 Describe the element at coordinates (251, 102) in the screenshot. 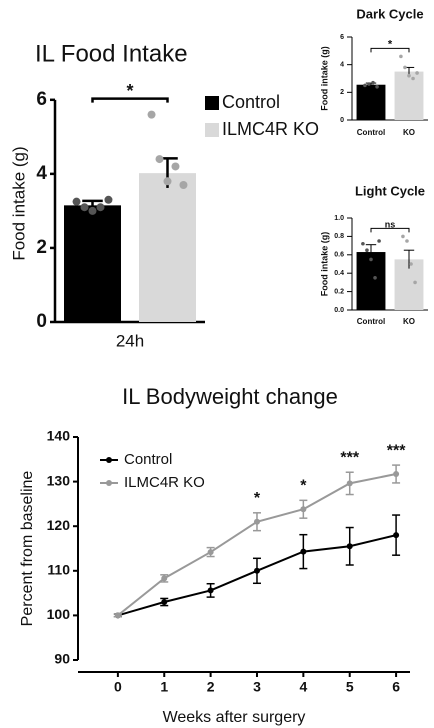

I see `legend-label: Control` at that location.